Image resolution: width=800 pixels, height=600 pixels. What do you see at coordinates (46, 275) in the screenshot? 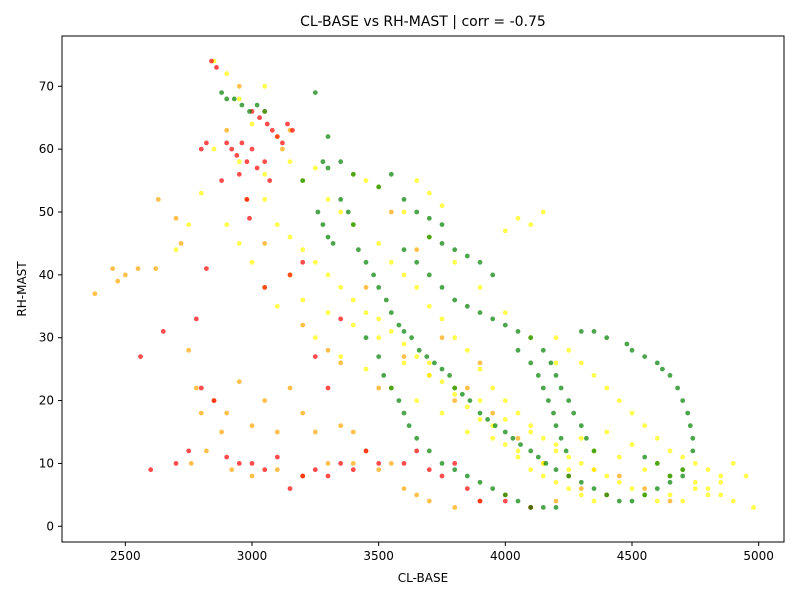
I see `y-tick-label: 40` at bounding box center [46, 275].